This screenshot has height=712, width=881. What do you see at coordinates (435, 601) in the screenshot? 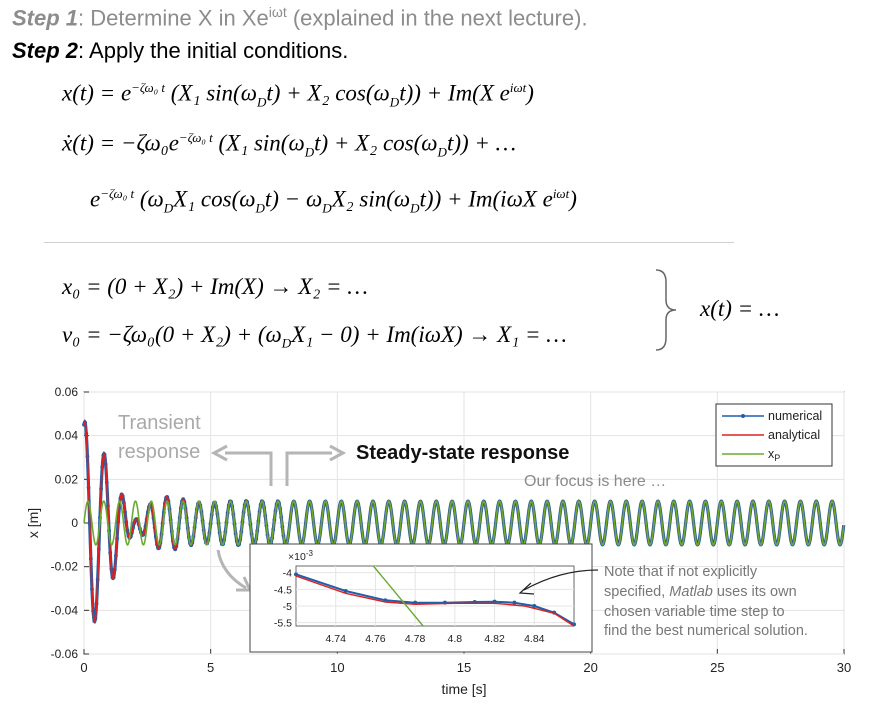
I see `inset-analytical-line` at bounding box center [435, 601].